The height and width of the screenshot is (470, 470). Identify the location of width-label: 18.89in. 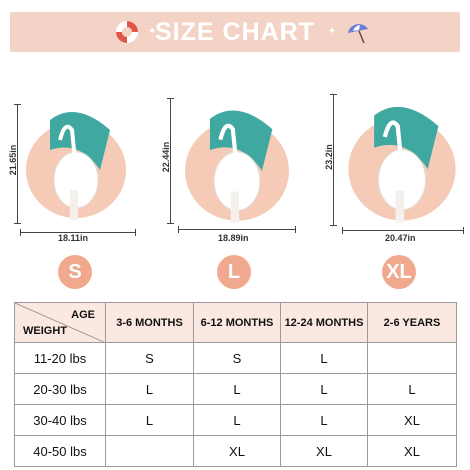
(233, 238).